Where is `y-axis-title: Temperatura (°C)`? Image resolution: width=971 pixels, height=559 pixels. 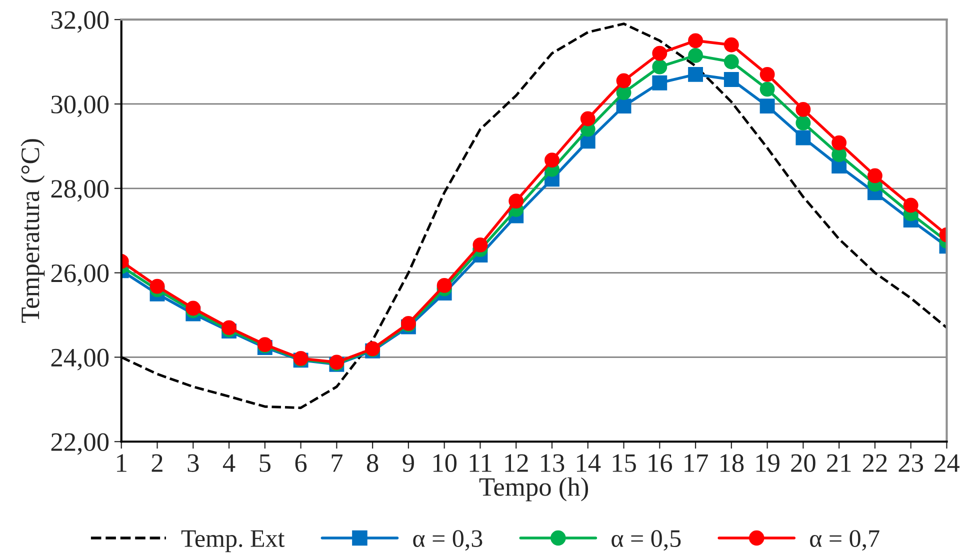 y-axis-title: Temperatura (°C) is located at coordinates (32, 231).